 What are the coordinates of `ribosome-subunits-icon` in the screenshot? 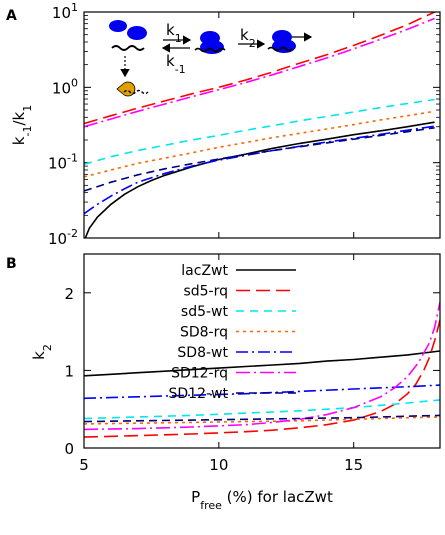 It's located at (128, 30).